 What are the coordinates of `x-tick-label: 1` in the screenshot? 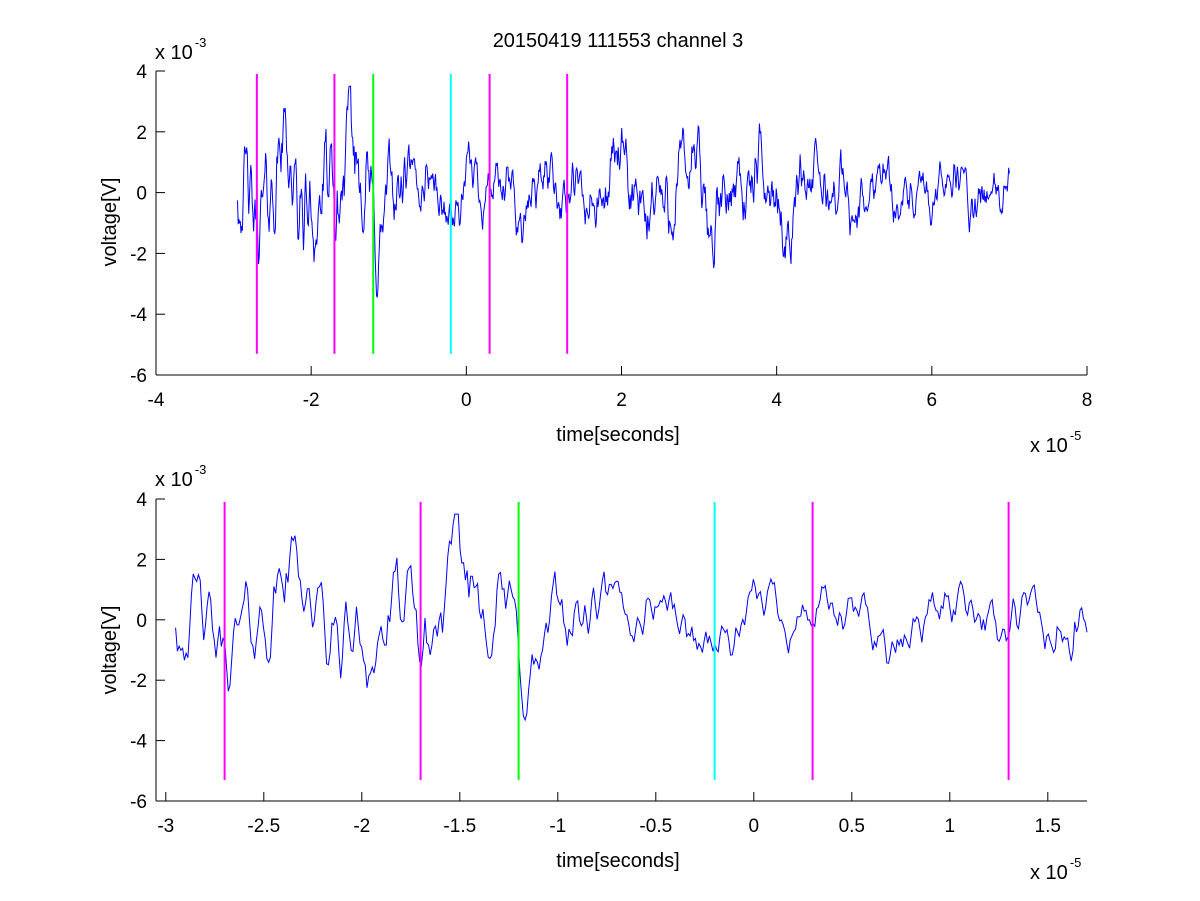 It's located at (950, 826).